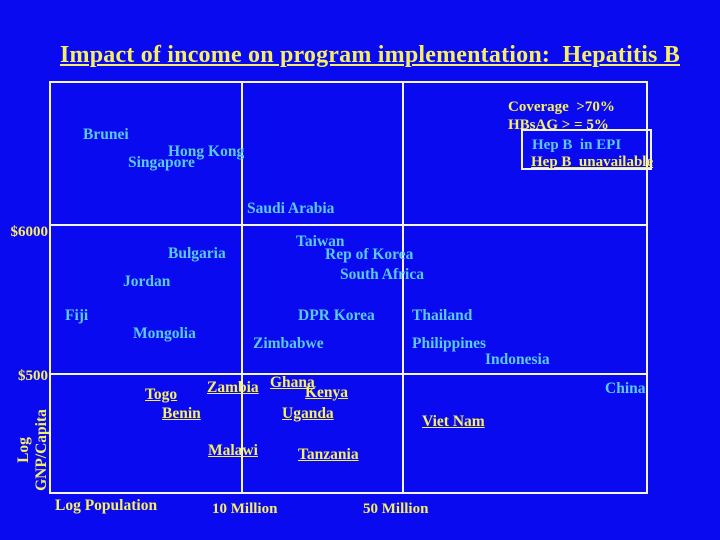  Describe the element at coordinates (449, 343) in the screenshot. I see `country-label-philippines: Philippines` at that location.